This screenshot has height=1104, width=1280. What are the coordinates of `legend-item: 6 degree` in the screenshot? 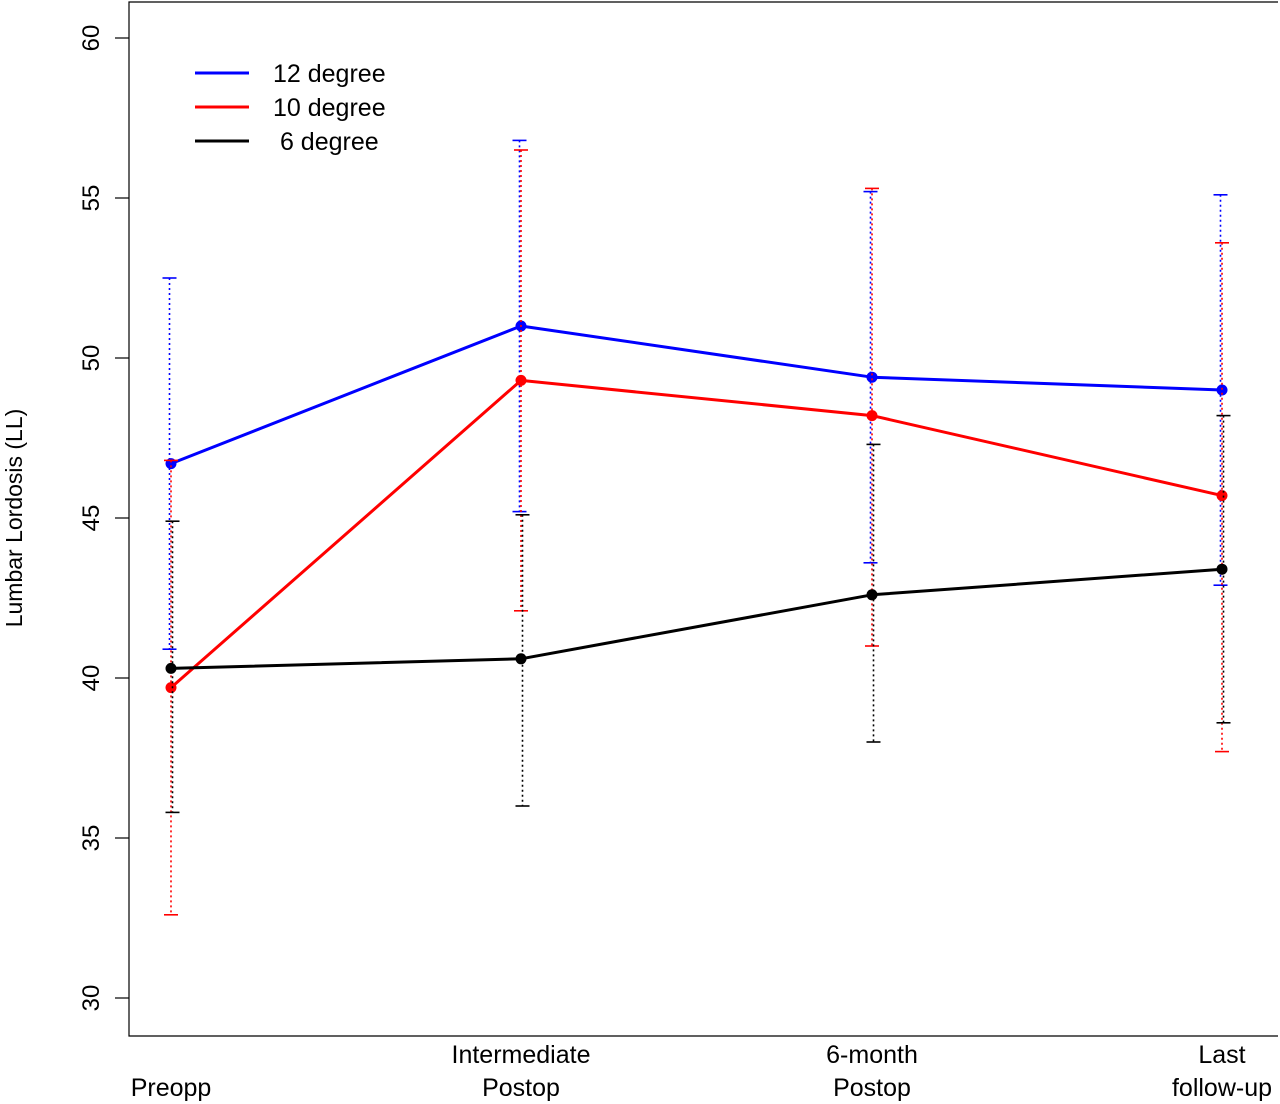 It's located at (287, 142).